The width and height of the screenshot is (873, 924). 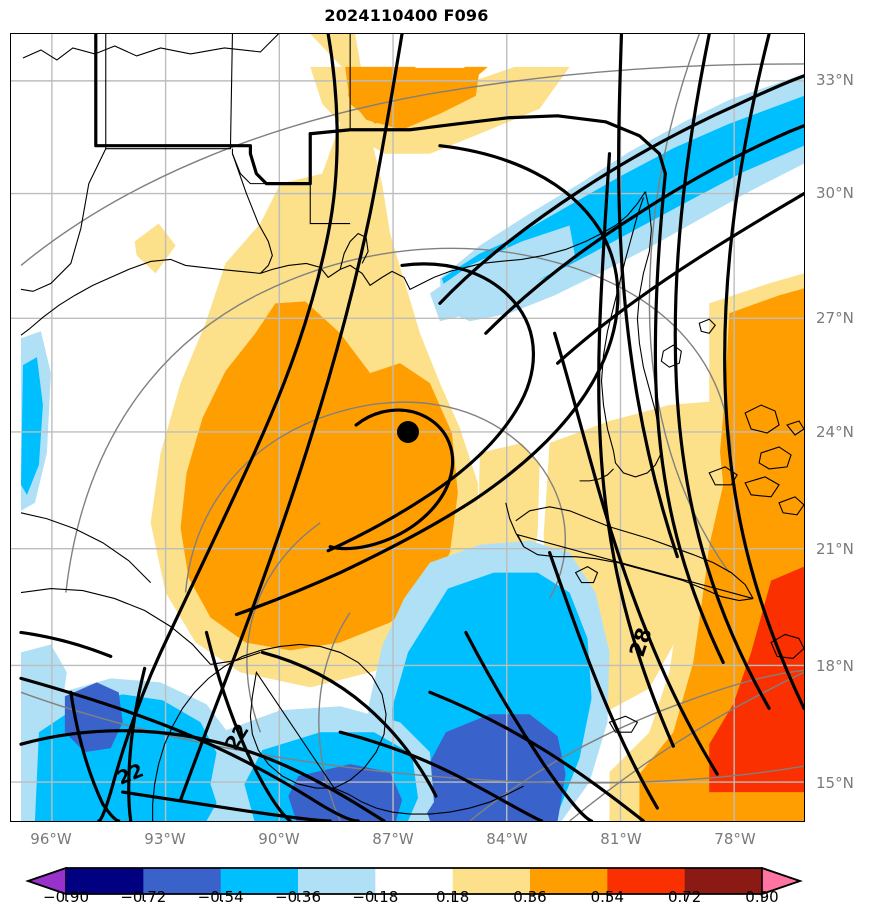 What do you see at coordinates (835, 549) in the screenshot?
I see `ytick-label-21n: 21°N` at bounding box center [835, 549].